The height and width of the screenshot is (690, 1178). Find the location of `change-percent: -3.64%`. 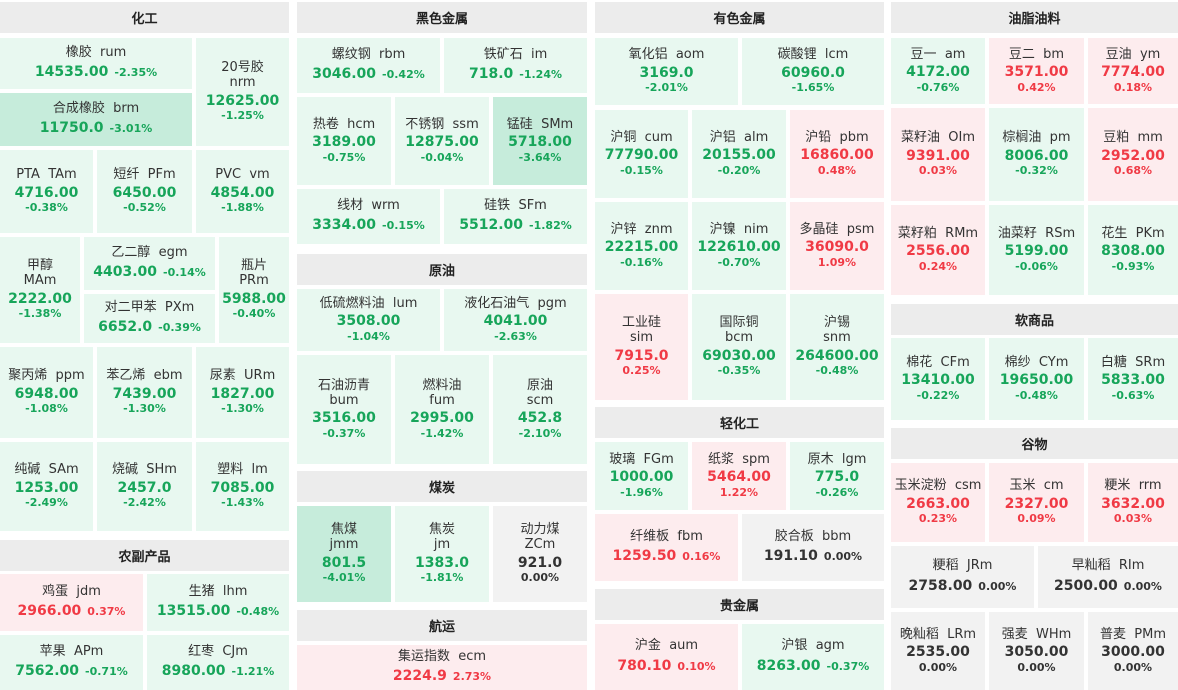

change-percent: -3.64% is located at coordinates (540, 157).